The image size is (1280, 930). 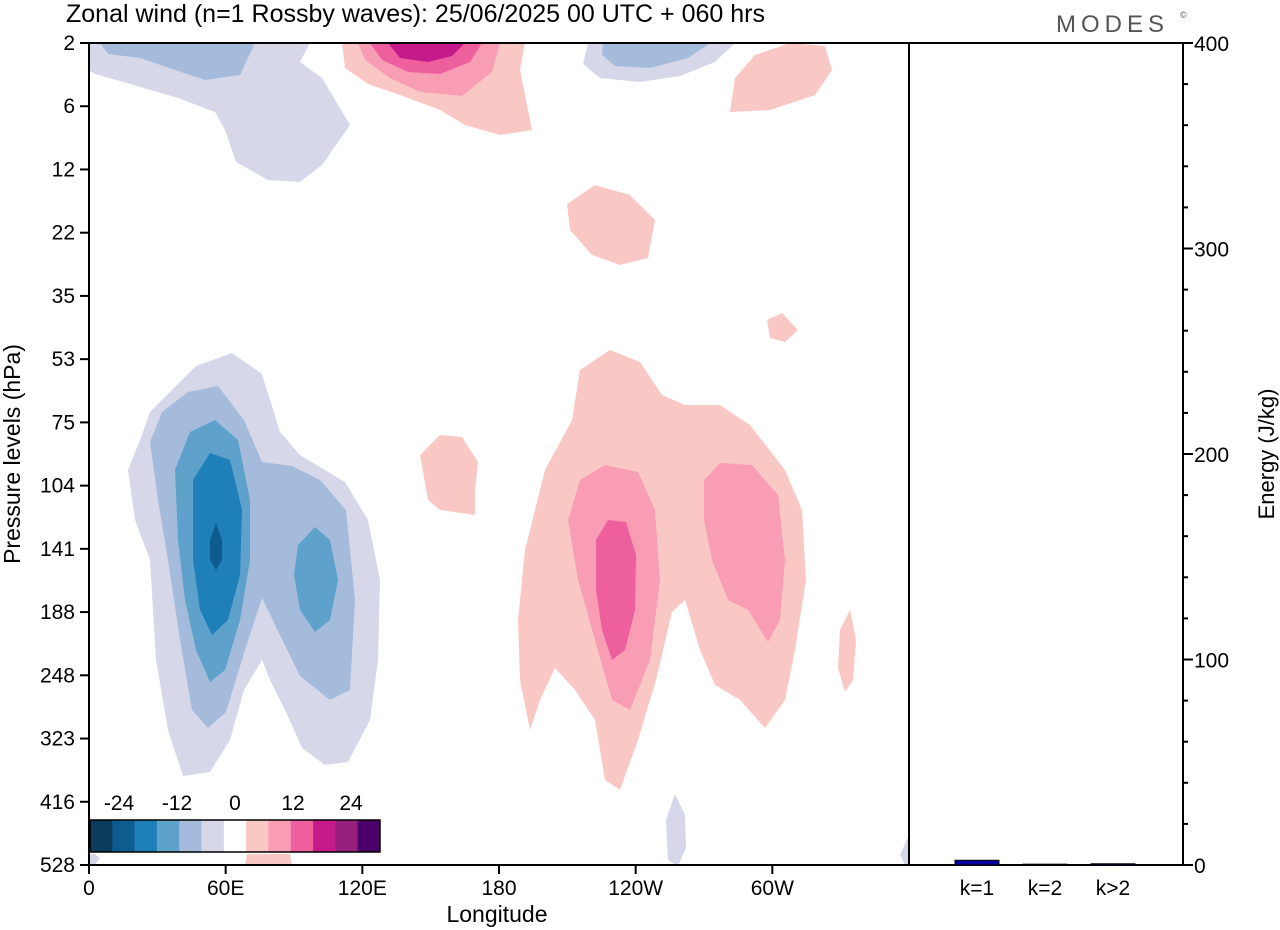 I want to click on colorbar-tick-labels: -24 -12 0 12 24, so click(x=233, y=803).